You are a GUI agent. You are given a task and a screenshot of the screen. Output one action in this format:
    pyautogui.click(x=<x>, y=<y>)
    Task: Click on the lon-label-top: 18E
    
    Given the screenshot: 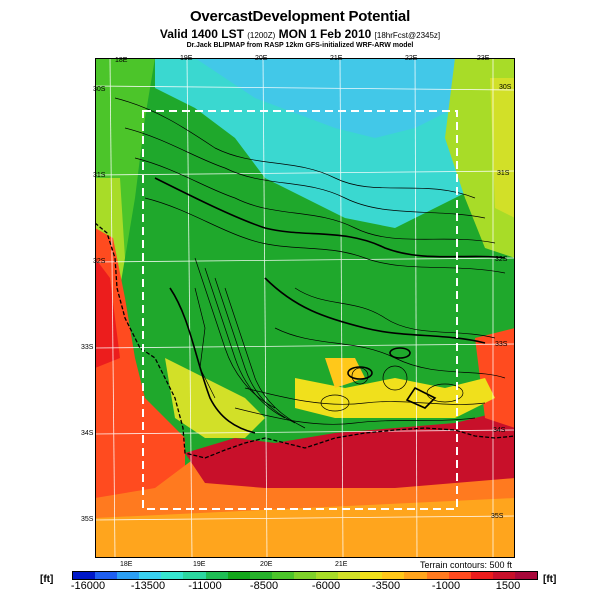 What is the action you would take?
    pyautogui.click(x=121, y=60)
    